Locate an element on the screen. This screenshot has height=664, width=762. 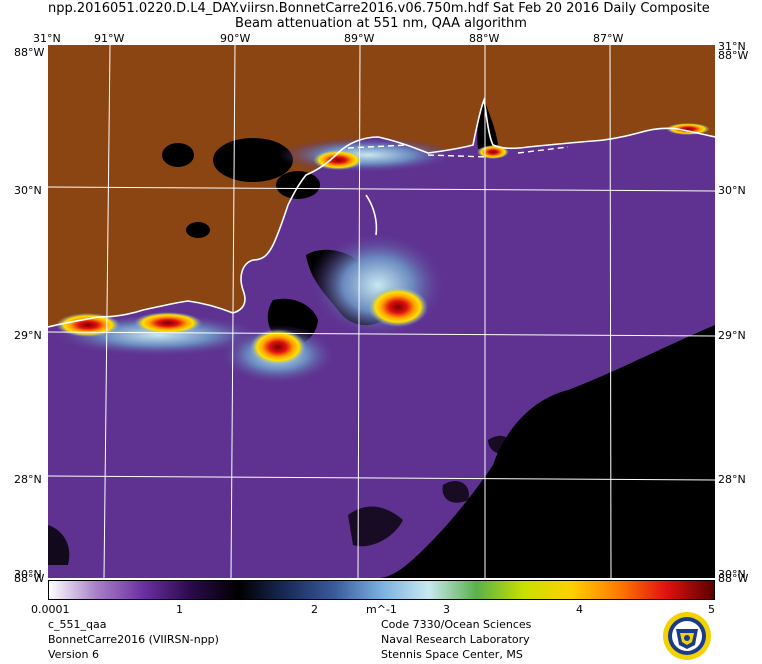
corner-lon-left-bottom: 88°W is located at coordinates (29, 578).